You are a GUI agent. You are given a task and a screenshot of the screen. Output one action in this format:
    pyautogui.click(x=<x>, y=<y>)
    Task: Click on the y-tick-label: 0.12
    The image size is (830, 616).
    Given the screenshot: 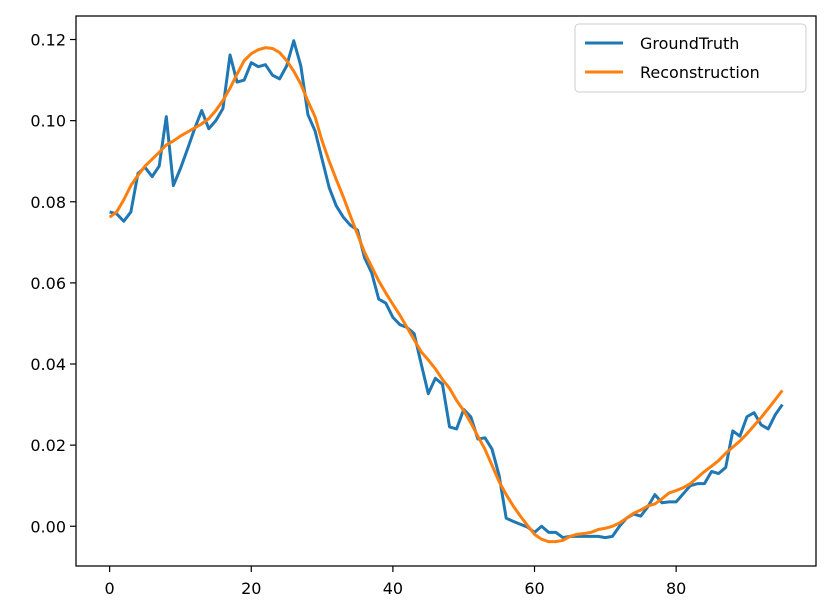 What is the action you would take?
    pyautogui.click(x=48, y=40)
    